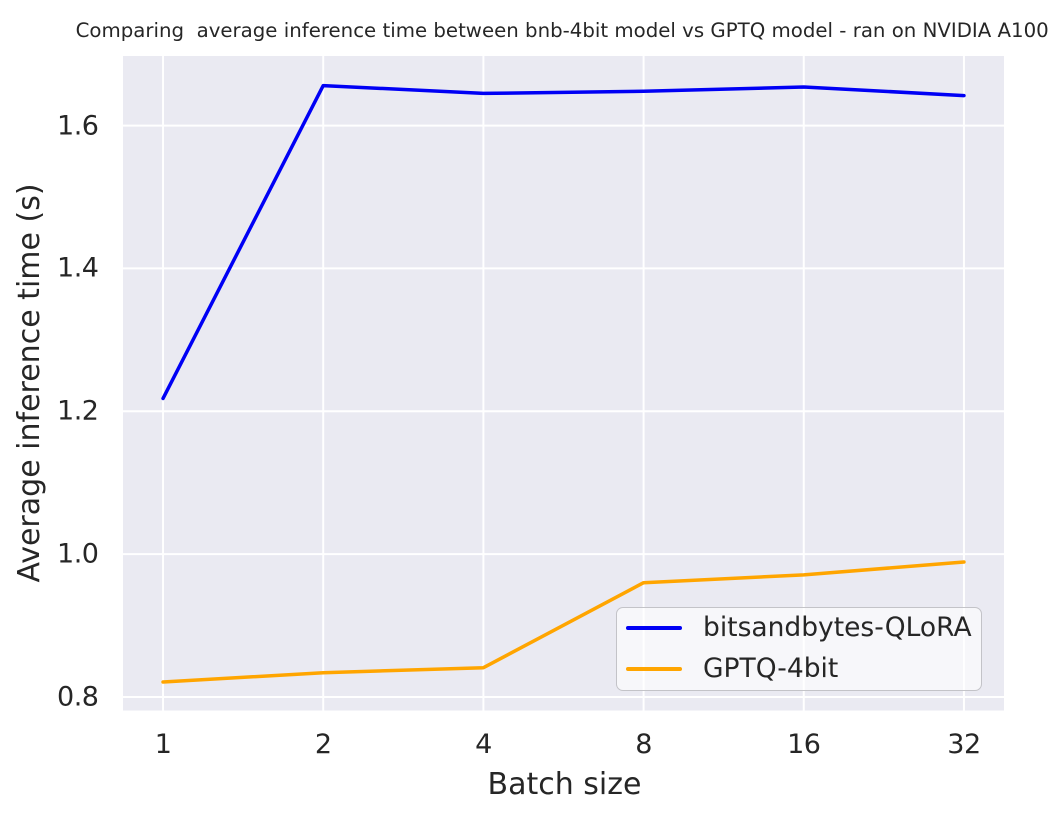 The width and height of the screenshot is (1057, 822). I want to click on x-tick-label: 1, so click(163, 744).